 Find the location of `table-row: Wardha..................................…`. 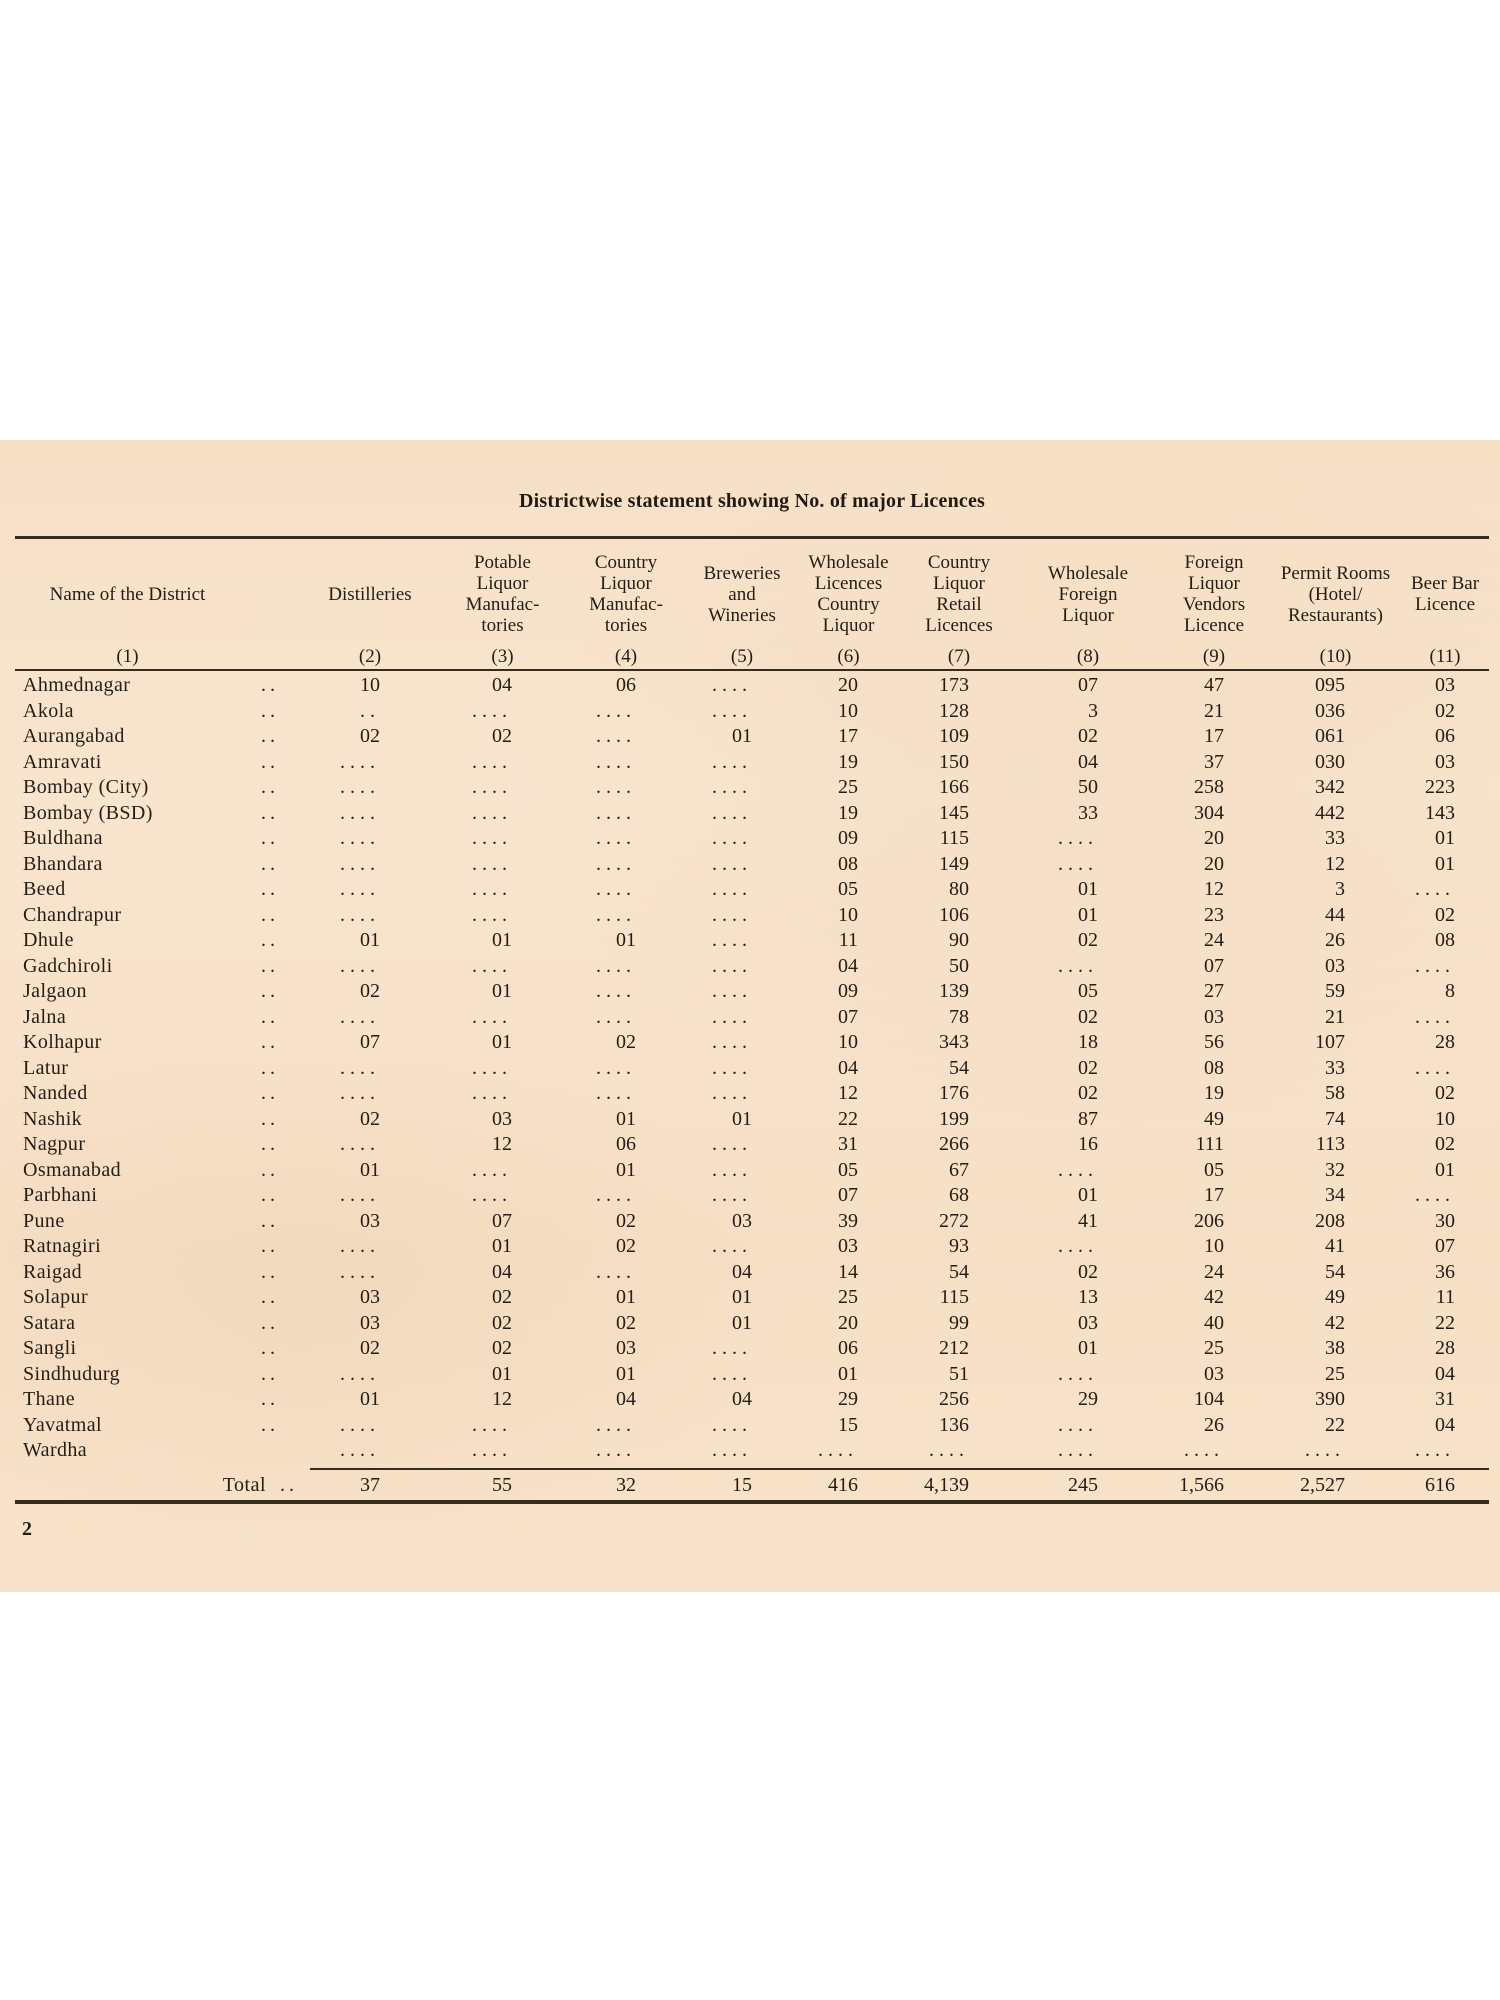

table-row: Wardha..................................… is located at coordinates (752, 1451).